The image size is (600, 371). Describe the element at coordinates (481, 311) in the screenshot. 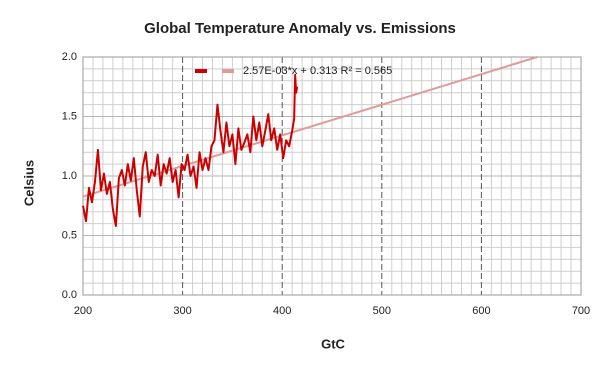

I see `x-tick-label: 600` at that location.